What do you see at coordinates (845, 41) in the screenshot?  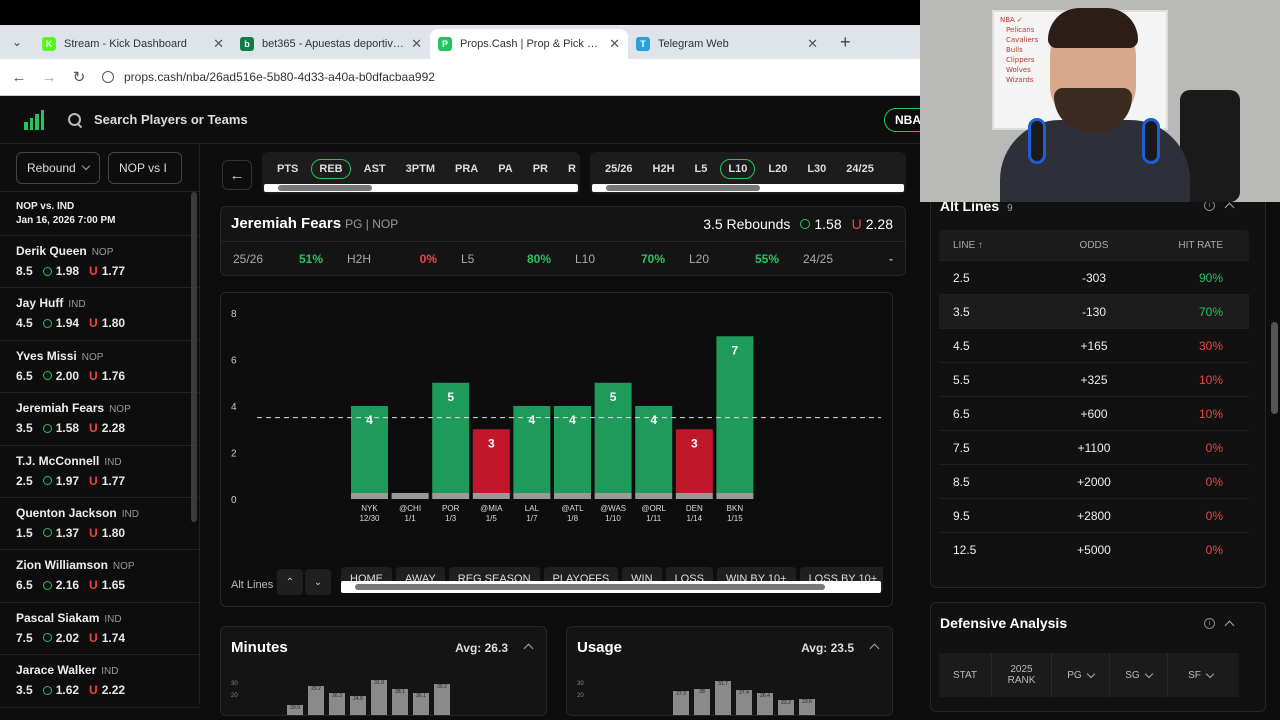 I see `new-tab-plus-icon: +` at bounding box center [845, 41].